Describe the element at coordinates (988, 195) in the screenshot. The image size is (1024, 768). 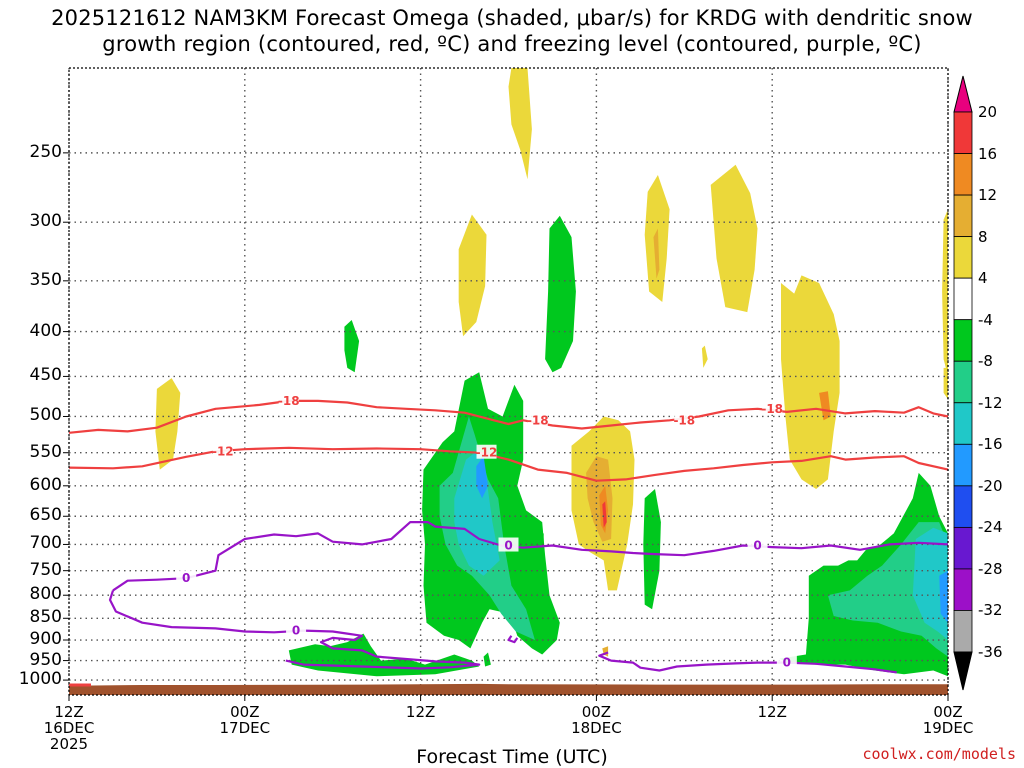
I see `colorbar-label-2: 12` at that location.